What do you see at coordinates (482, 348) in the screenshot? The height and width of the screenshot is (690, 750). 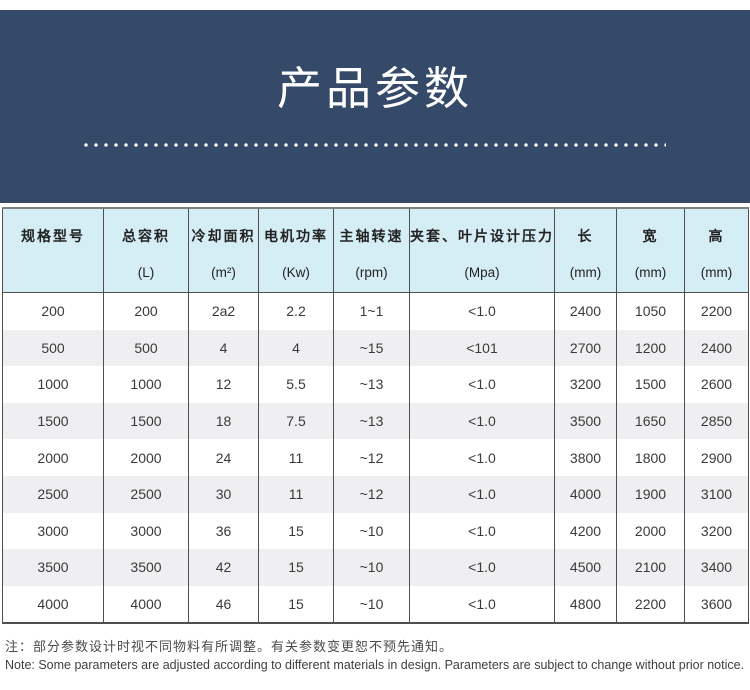 I see `table-cell: <101` at bounding box center [482, 348].